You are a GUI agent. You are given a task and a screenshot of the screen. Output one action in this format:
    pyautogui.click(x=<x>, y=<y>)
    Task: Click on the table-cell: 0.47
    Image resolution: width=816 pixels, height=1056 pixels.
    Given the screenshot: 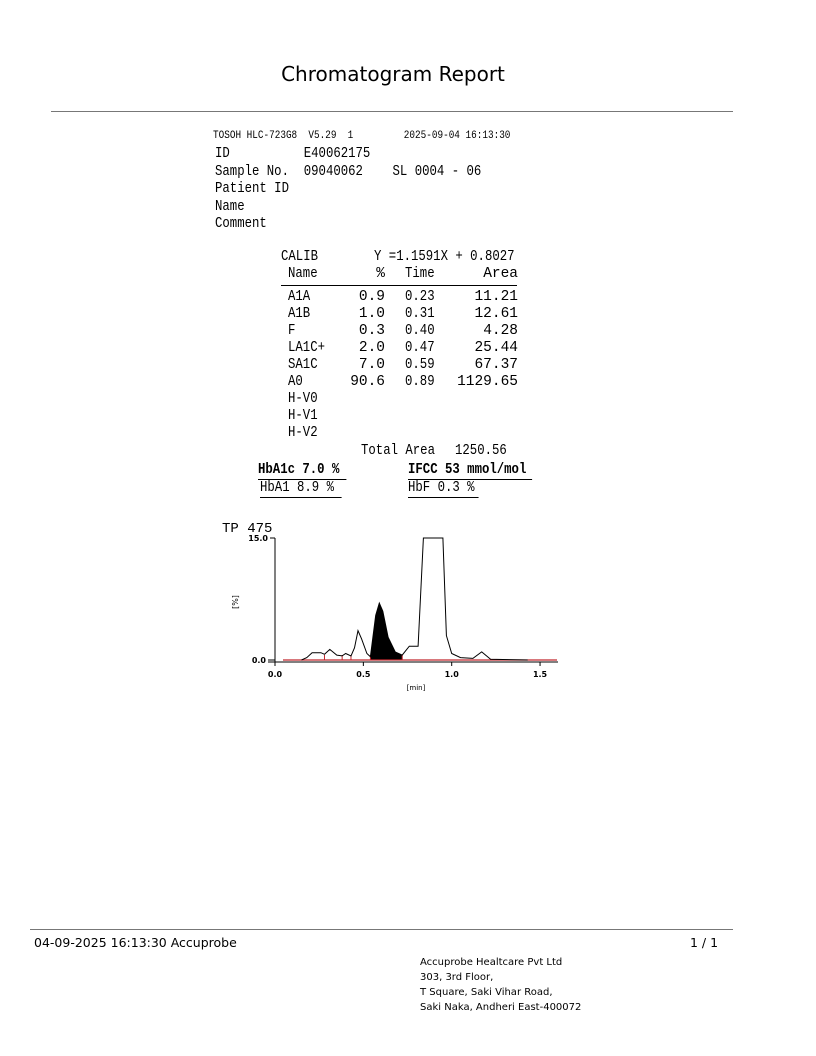 What is the action you would take?
    pyautogui.click(x=420, y=348)
    